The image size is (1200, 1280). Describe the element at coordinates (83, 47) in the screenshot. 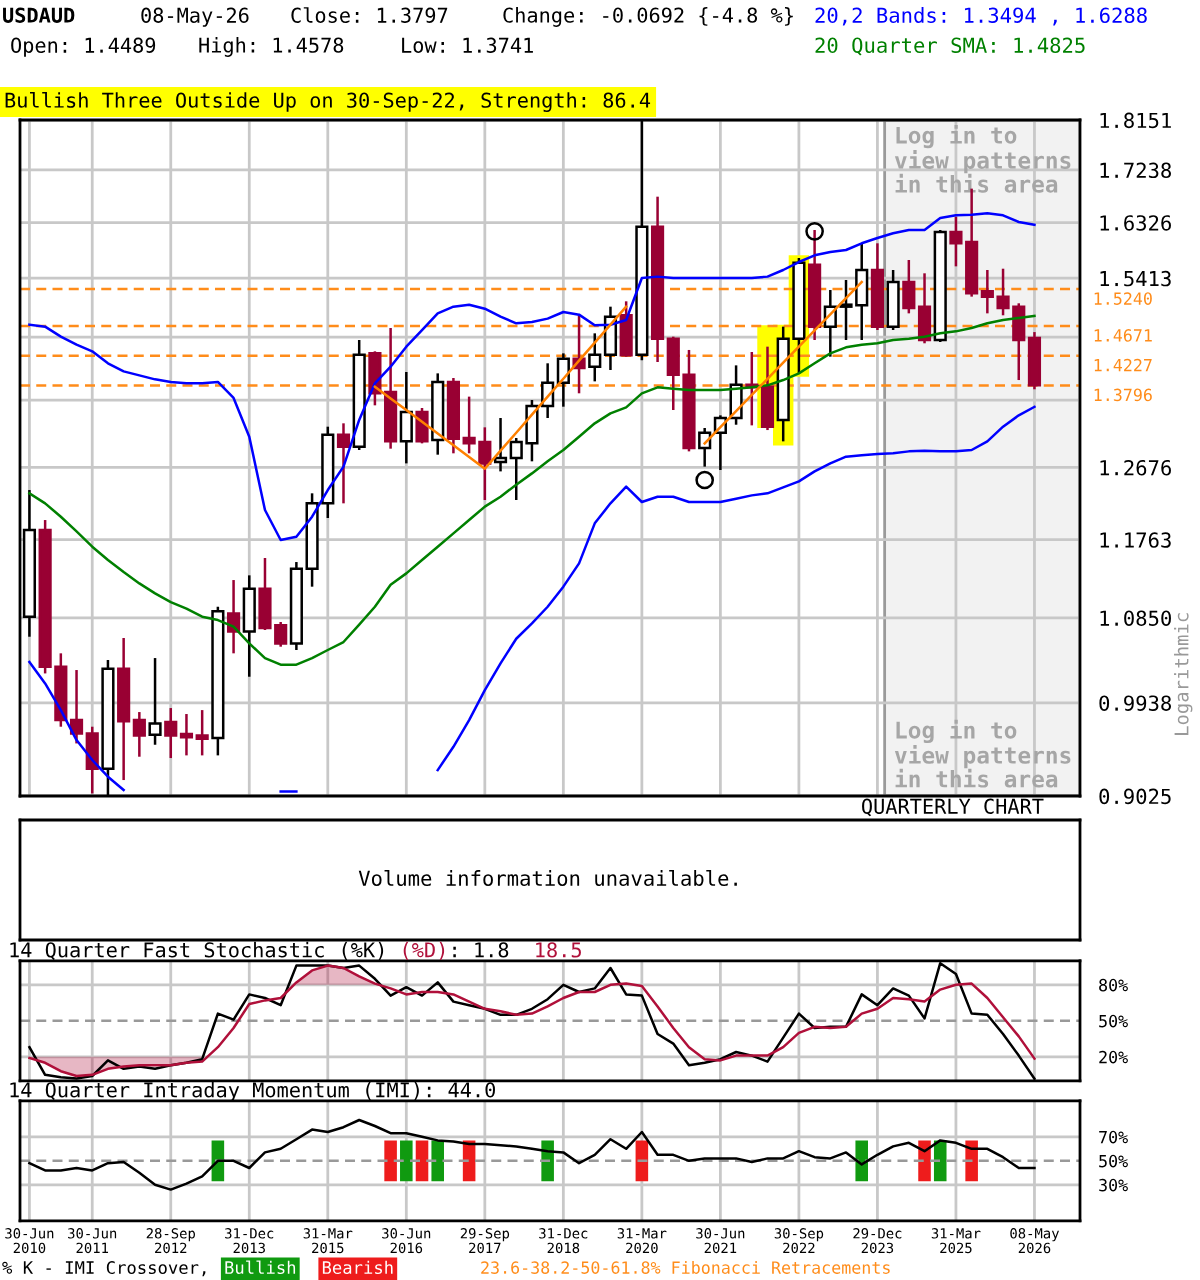

I see `text: Open: 1.4489` at that location.